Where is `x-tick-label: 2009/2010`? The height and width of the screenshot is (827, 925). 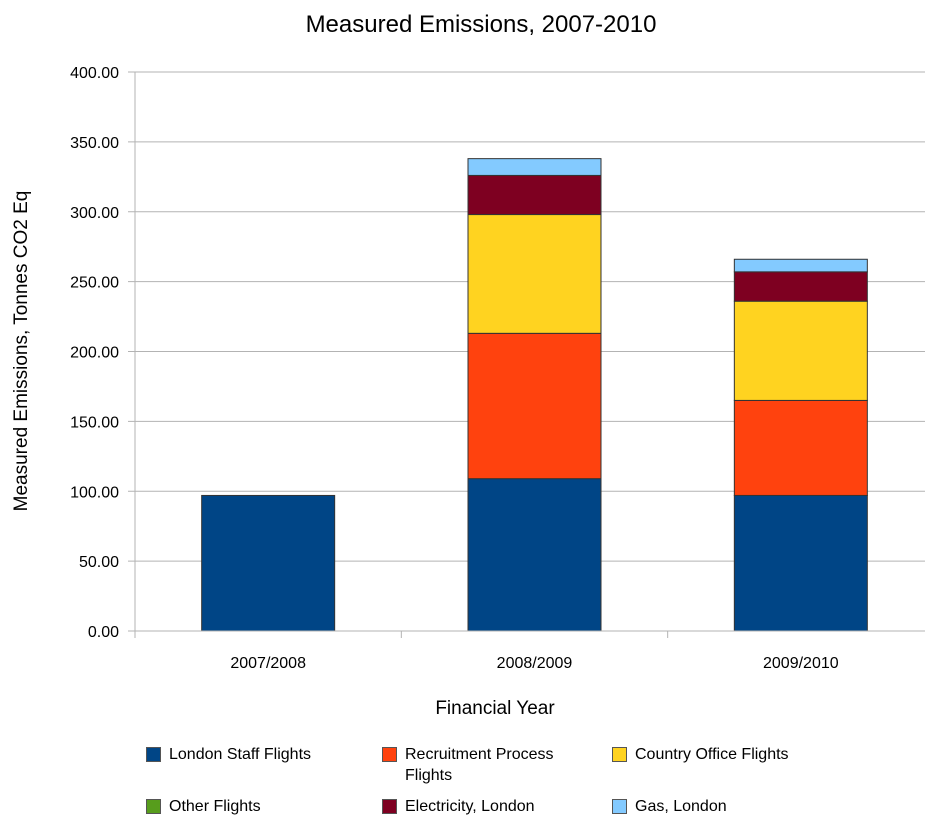
x-tick-label: 2009/2010 is located at coordinates (801, 663).